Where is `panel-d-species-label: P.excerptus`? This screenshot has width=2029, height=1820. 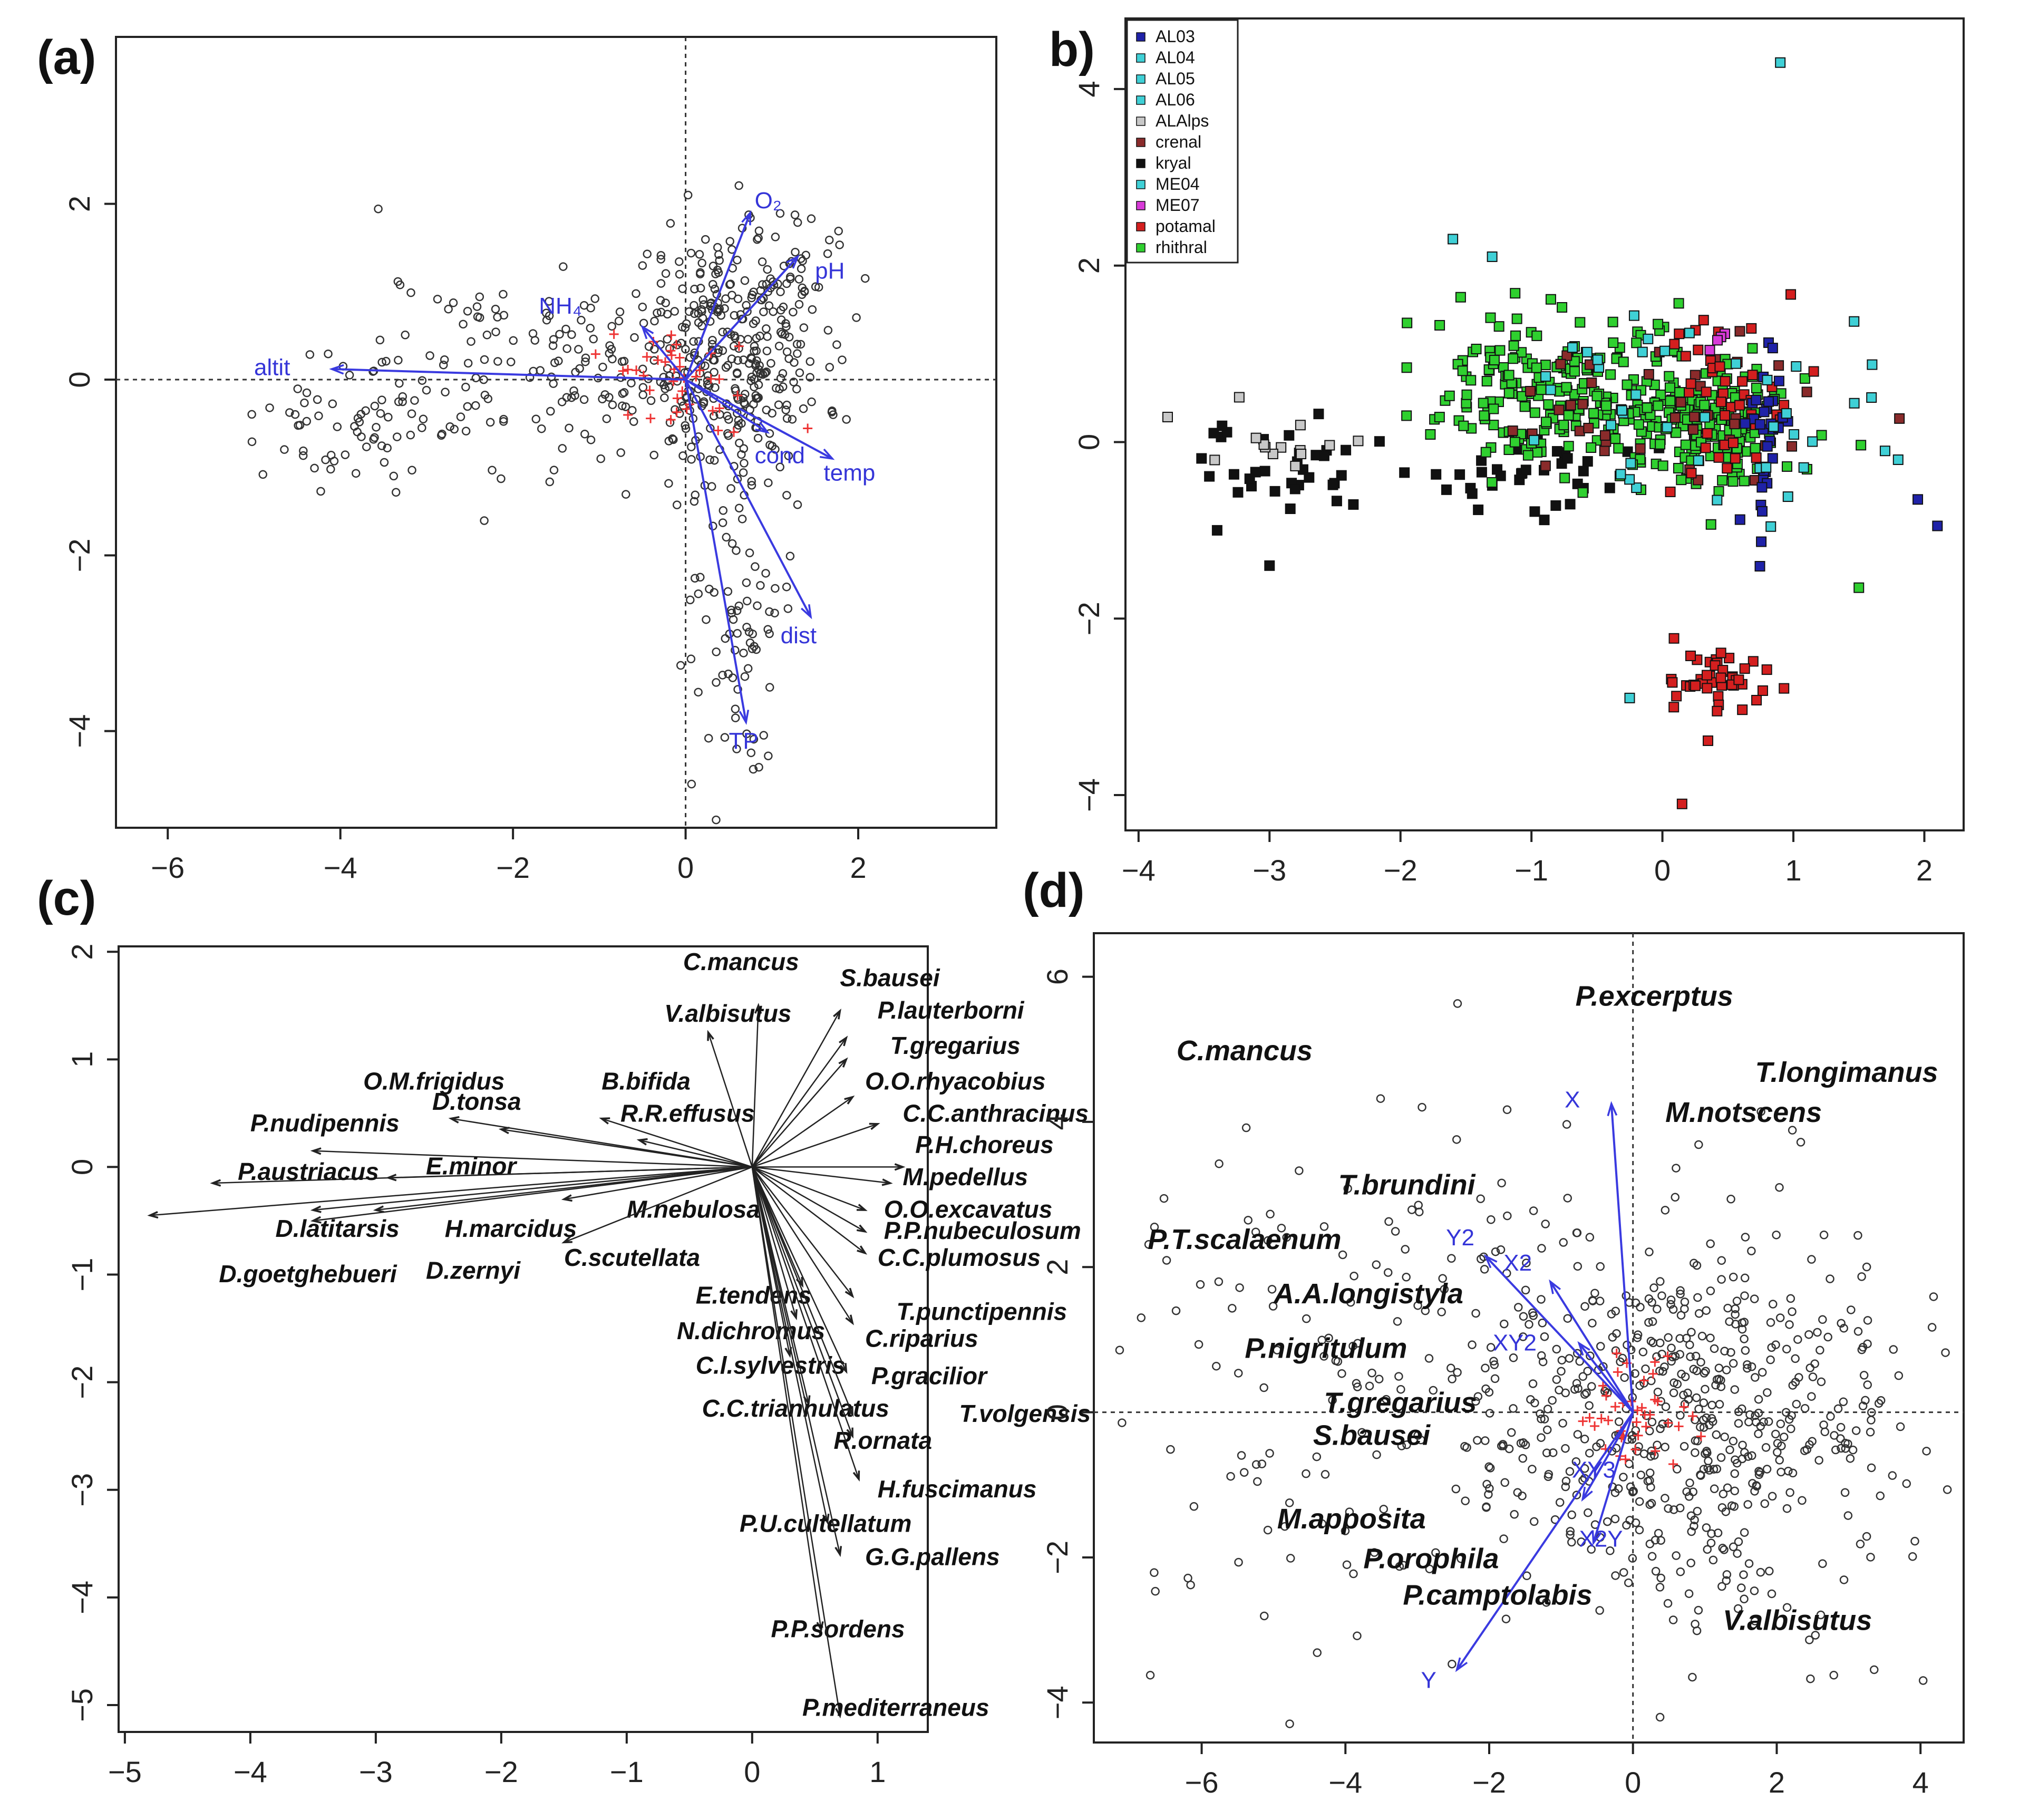
panel-d-species-label: P.excerptus is located at coordinates (1654, 996).